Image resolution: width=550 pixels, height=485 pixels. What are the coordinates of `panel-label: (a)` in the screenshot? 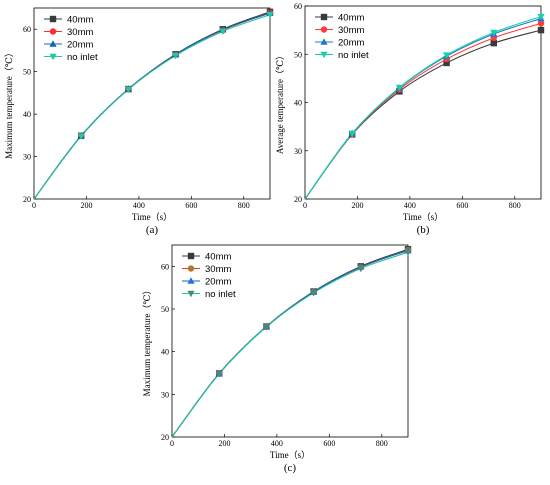 It's located at (152, 230).